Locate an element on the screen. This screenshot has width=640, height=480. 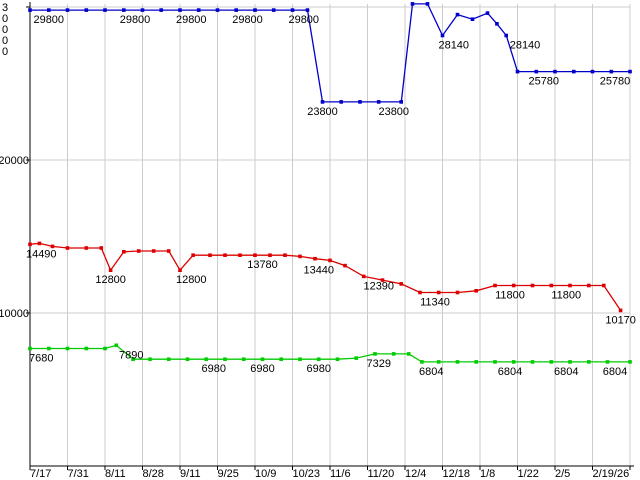
x-tick-label: 8/11 is located at coordinates (115, 474).